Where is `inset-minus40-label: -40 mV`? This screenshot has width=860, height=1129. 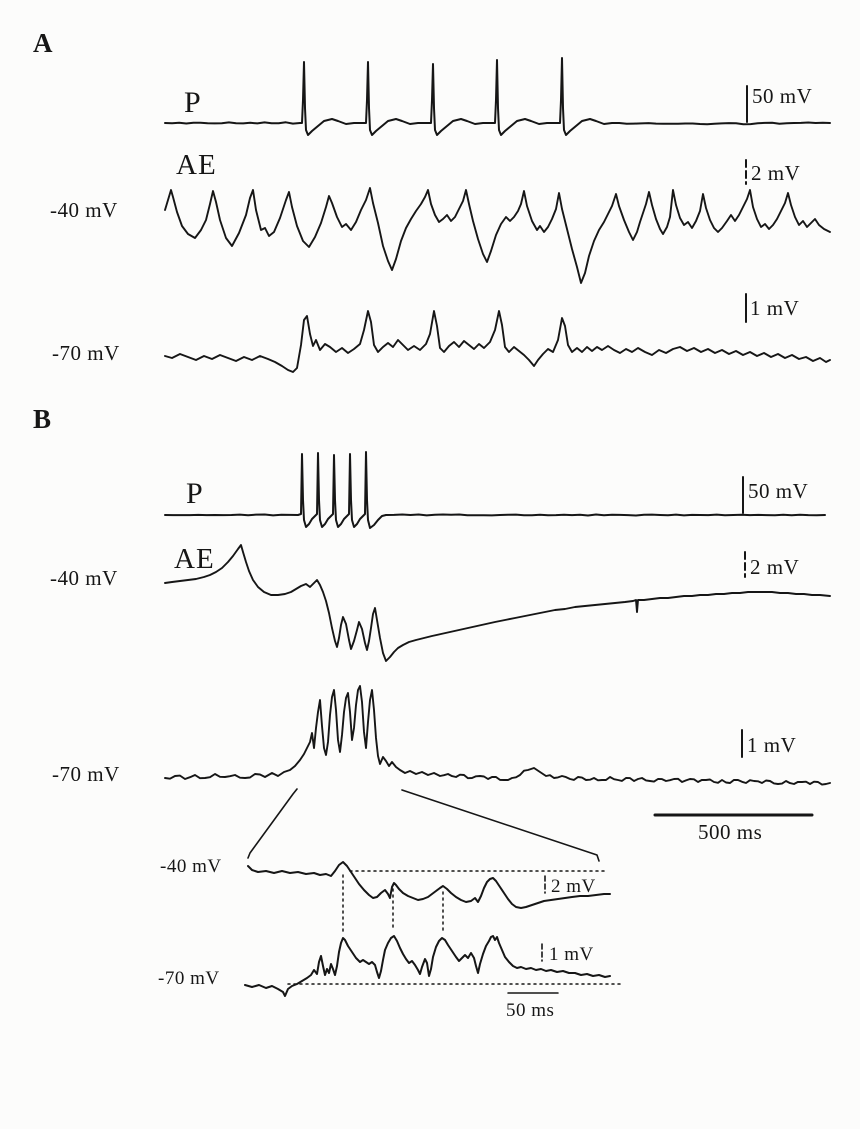
inset-minus40-label: -40 mV is located at coordinates (191, 866).